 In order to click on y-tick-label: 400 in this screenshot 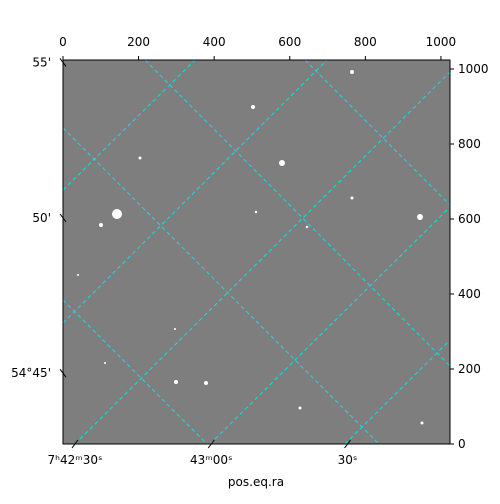, I will do `click(469, 294)`.